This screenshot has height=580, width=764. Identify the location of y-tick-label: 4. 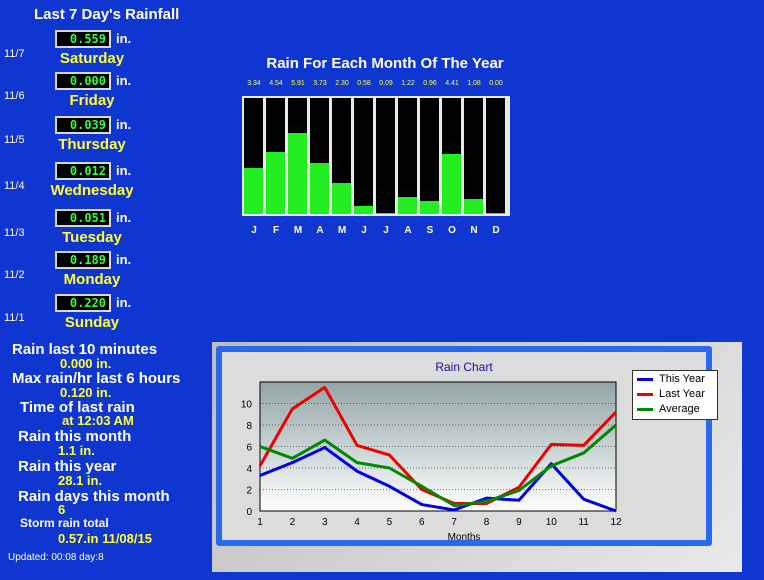
(249, 469).